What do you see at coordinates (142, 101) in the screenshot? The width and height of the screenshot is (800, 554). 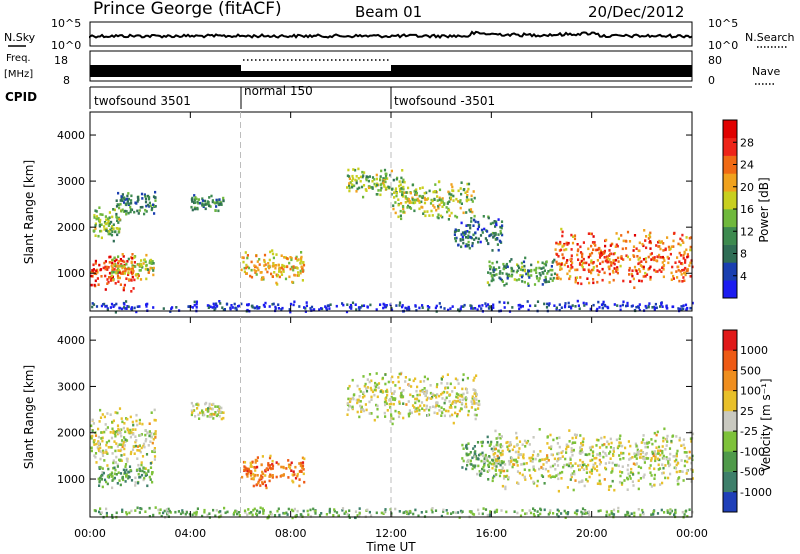 I see `cpid-segment-1: twofsound 3501` at bounding box center [142, 101].